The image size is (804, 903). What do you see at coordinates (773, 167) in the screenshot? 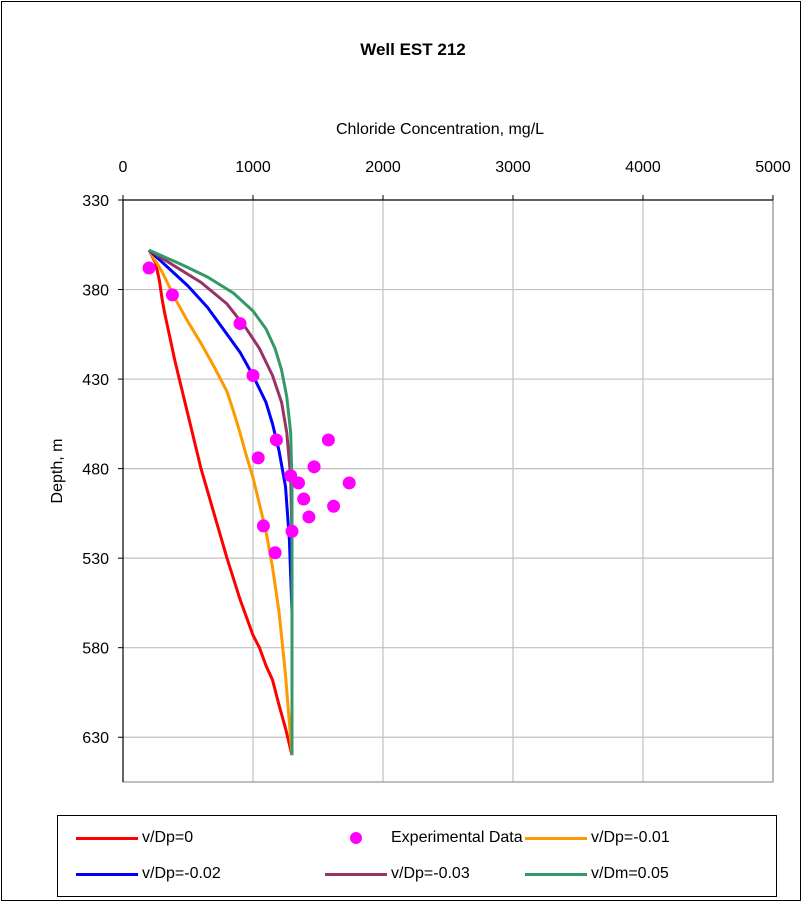
I see `x-tick-label: 5000` at bounding box center [773, 167].